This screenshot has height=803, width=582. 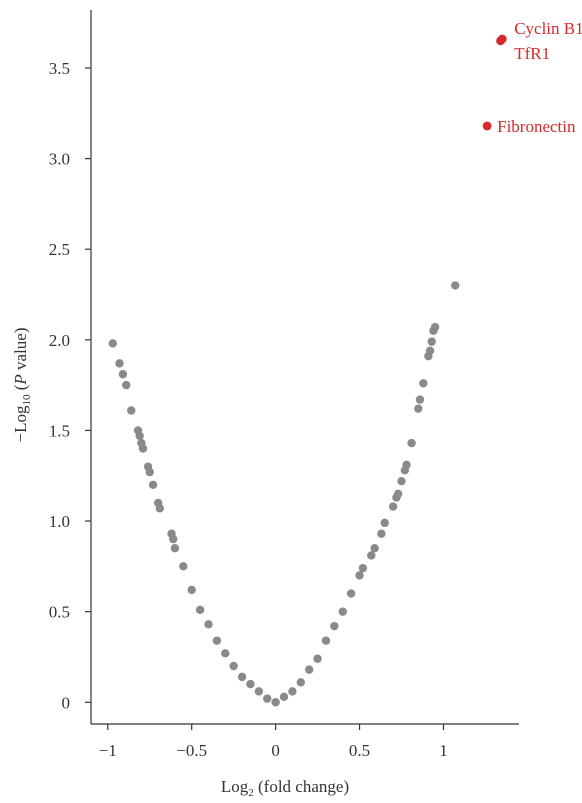 I want to click on x-tick-label: 0, so click(x=275, y=750).